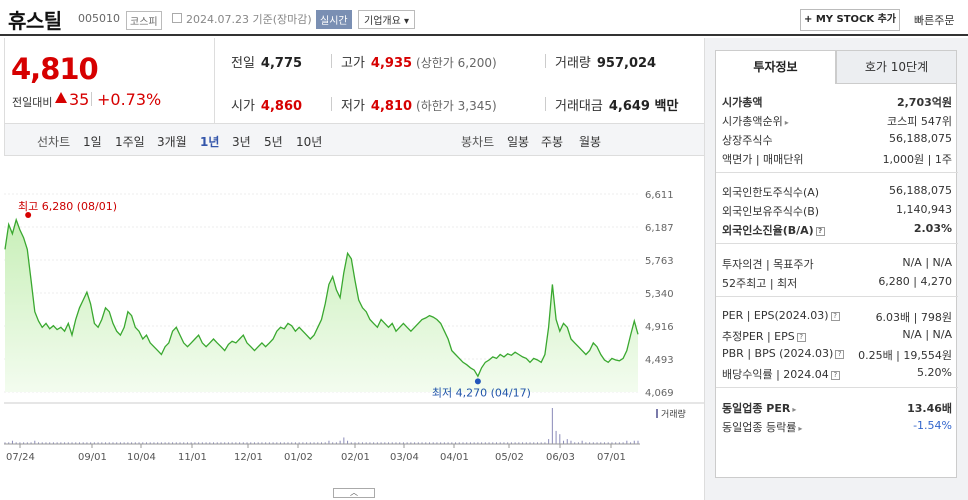  I want to click on market-cap-rank-row: 시가총액순위 ▸ 코스피 547위, so click(837, 121).